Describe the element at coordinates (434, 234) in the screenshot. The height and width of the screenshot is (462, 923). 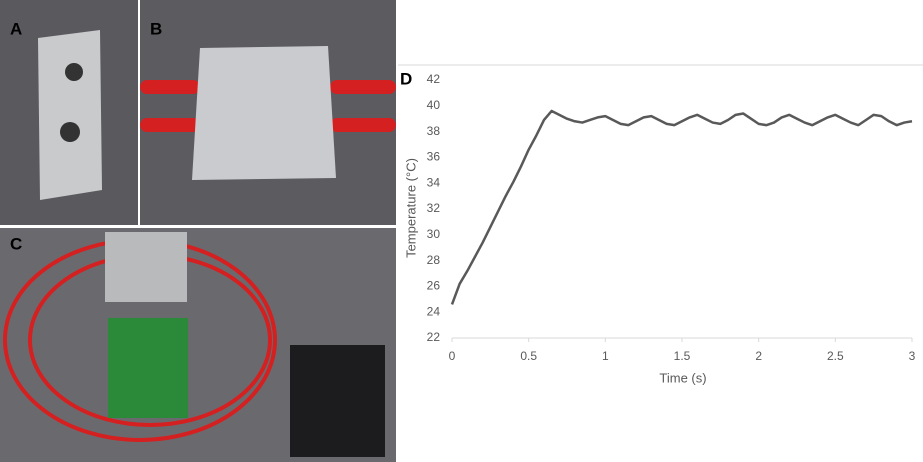
I see `y-tick-label: 30` at that location.